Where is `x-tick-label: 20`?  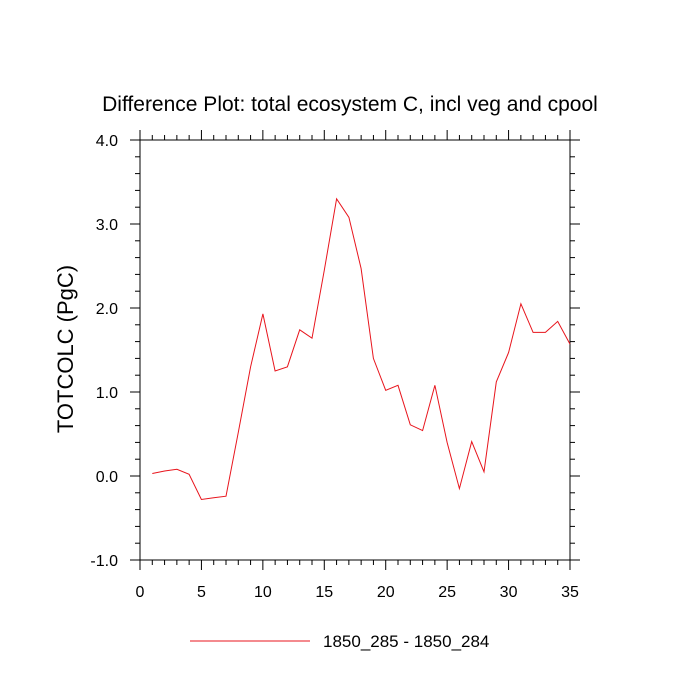
x-tick-label: 20 is located at coordinates (386, 592).